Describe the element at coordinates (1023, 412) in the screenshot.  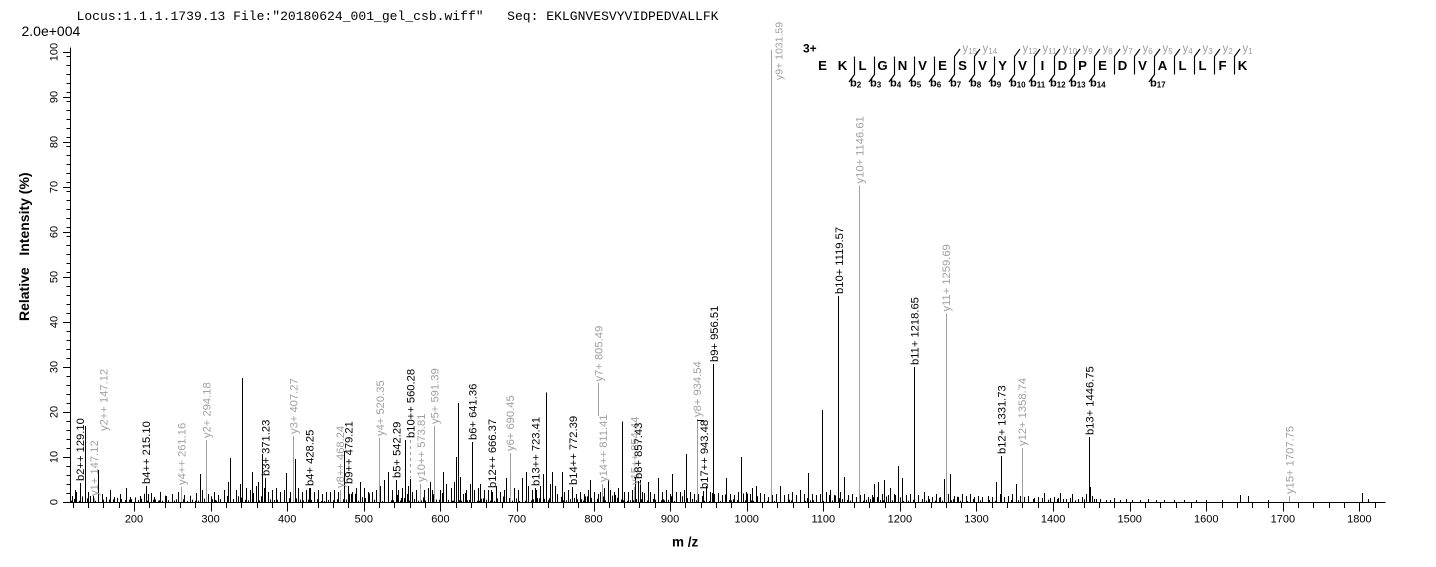
I see `svg-text: y12+ 1358.74` at that location.